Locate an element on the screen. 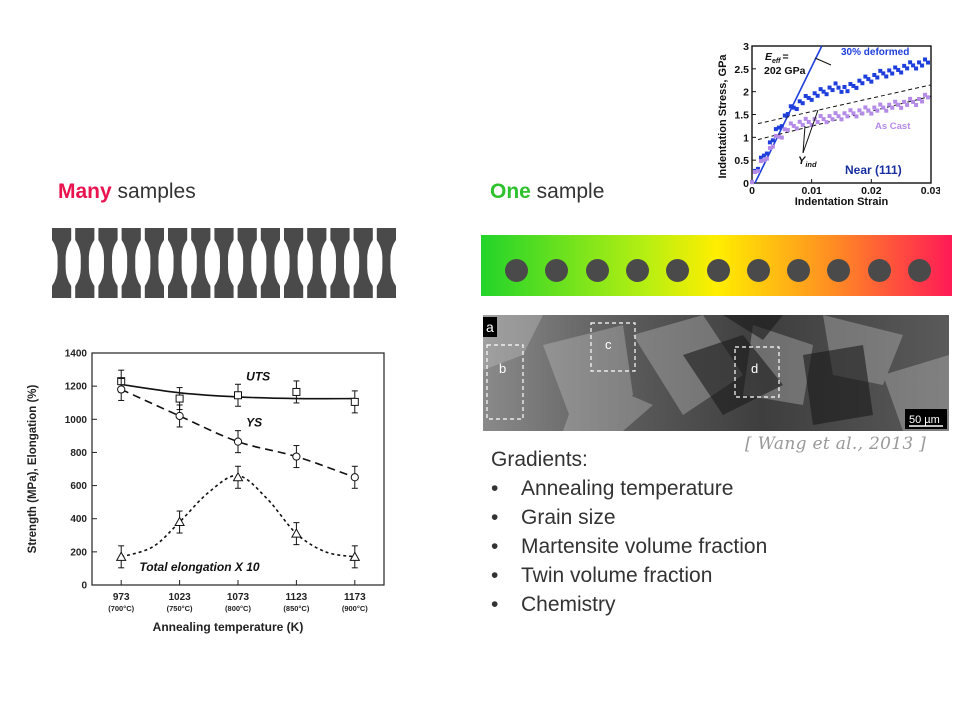  gradient-item-label: Martensite volume fraction is located at coordinates (644, 546).